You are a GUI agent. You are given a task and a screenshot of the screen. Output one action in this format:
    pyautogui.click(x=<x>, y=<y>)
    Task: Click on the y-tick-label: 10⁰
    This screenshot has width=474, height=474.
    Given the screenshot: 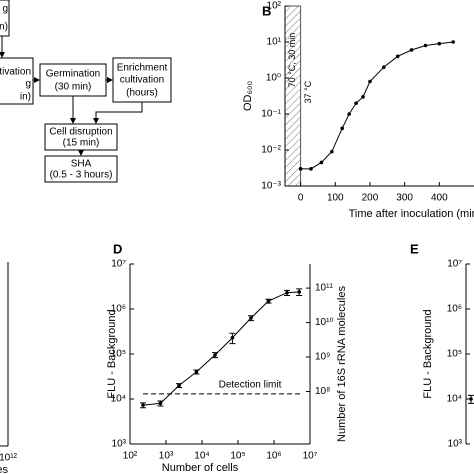 What is the action you would take?
    pyautogui.click(x=273, y=78)
    